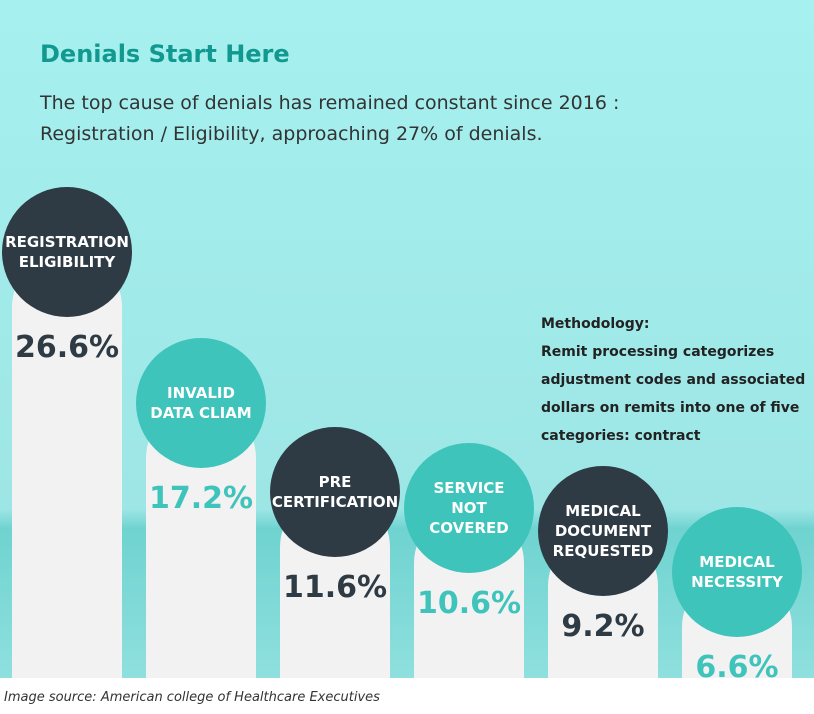  I want to click on category-label: SERVICE NOT COVERED, so click(469, 508).